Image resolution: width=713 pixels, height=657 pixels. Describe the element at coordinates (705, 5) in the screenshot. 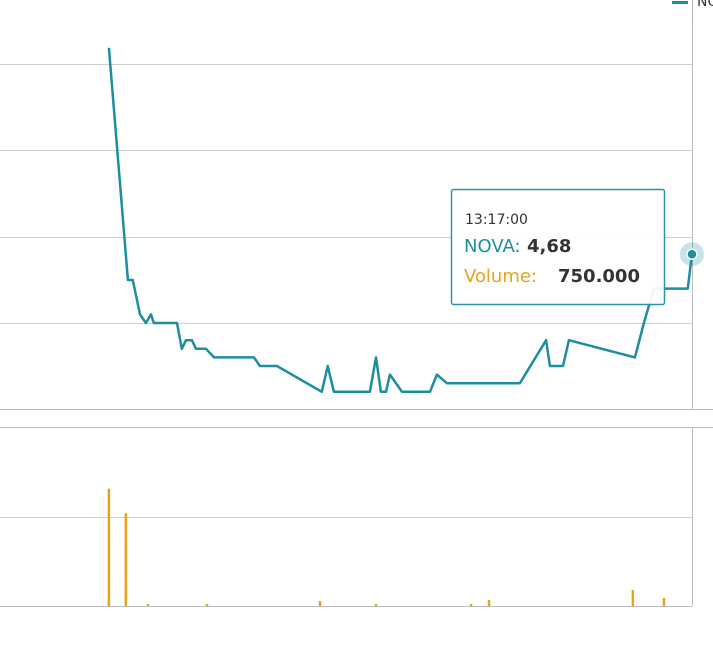

I see `legend-label: NOVA` at that location.